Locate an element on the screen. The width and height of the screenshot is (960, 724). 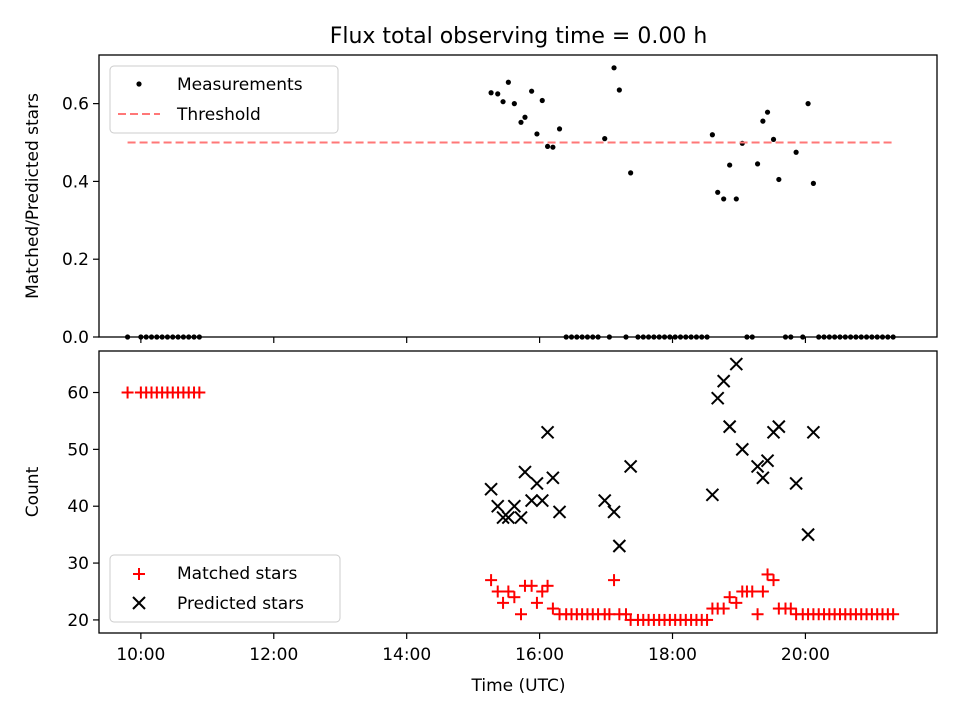
bottom-x-tick-label: 20:00 is located at coordinates (805, 655).